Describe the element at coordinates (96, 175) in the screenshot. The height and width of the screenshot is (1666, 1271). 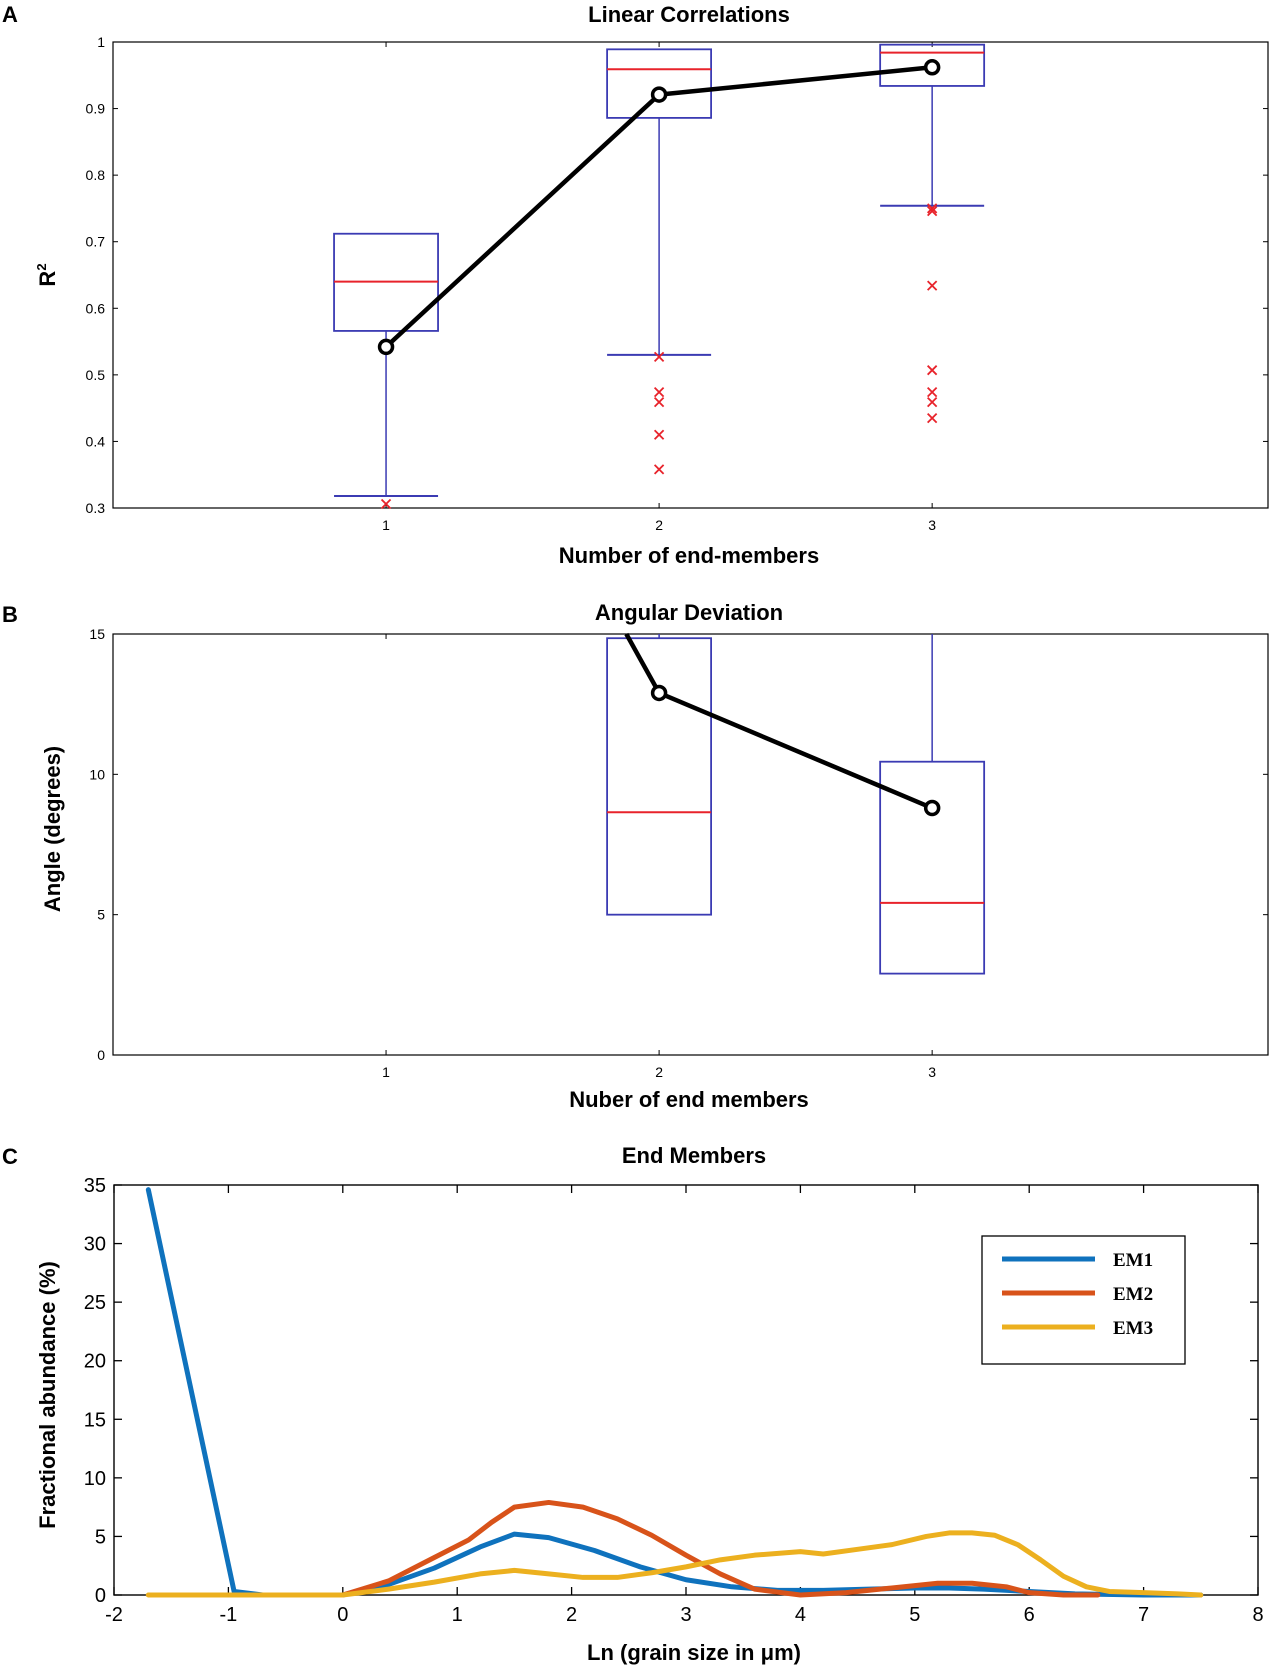
I see `y-tick-label: 0.8` at that location.